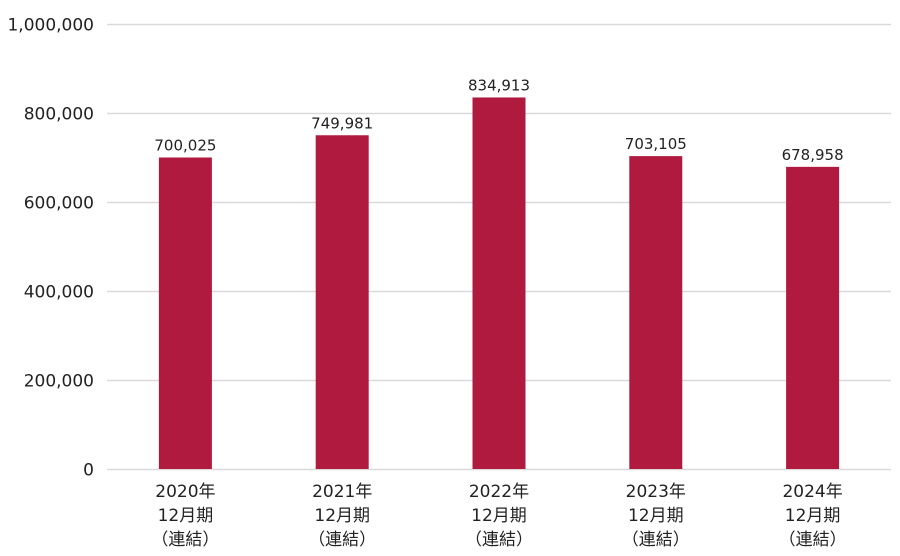 Image resolution: width=900 pixels, height=556 pixels. Describe the element at coordinates (59, 115) in the screenshot. I see `y-tick-label: 800,000` at that location.